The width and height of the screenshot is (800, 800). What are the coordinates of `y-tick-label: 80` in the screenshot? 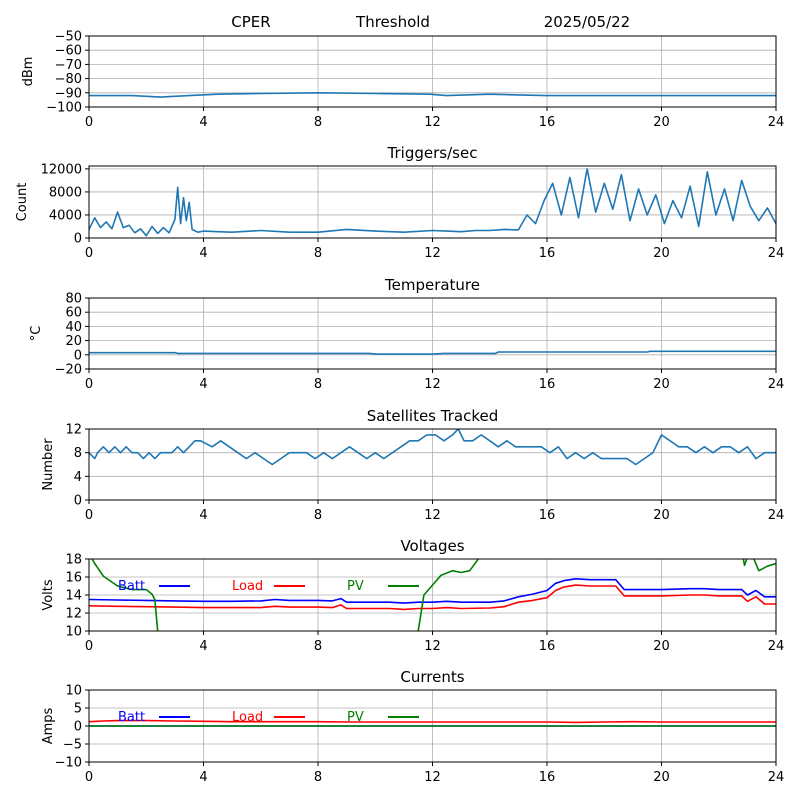 It's located at (73, 299).